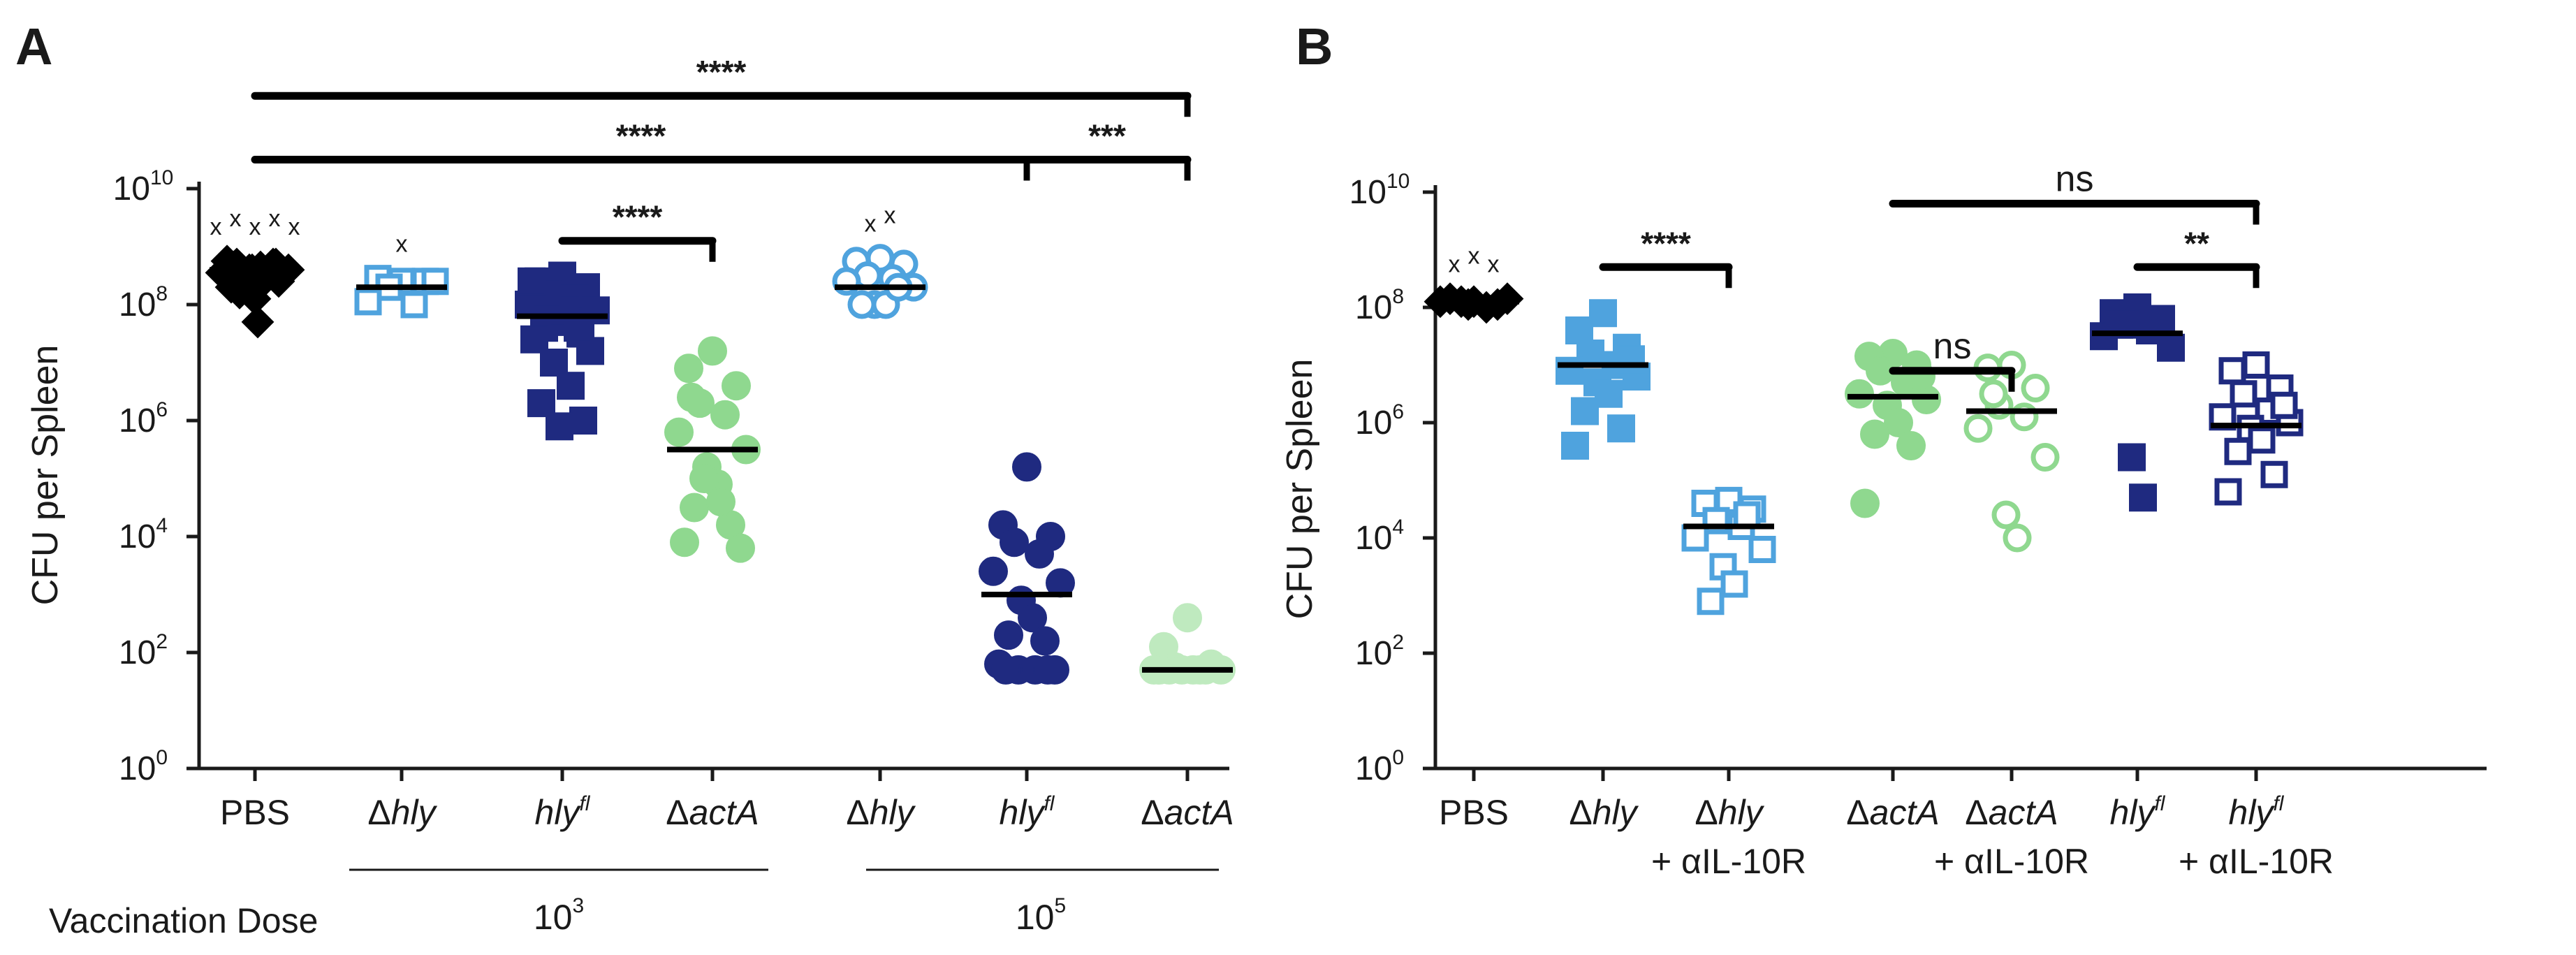  I want to click on panel-a-ytick-label: 10⁶, so click(143, 418).